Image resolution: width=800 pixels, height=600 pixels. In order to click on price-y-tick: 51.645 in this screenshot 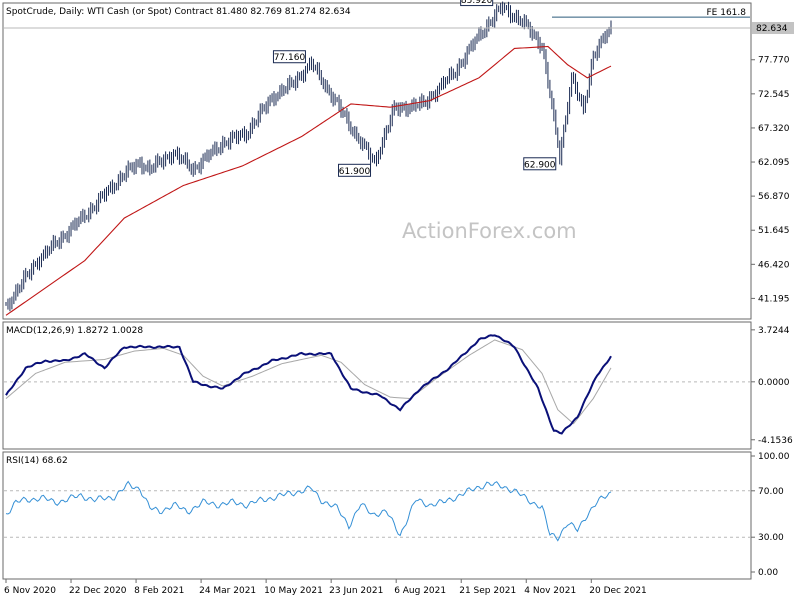, I will do `click(774, 231)`.